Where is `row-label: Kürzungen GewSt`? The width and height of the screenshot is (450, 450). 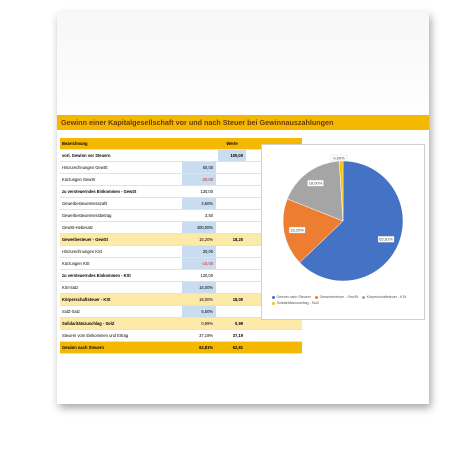 row-label: Kürzungen GewSt is located at coordinates (79, 179).